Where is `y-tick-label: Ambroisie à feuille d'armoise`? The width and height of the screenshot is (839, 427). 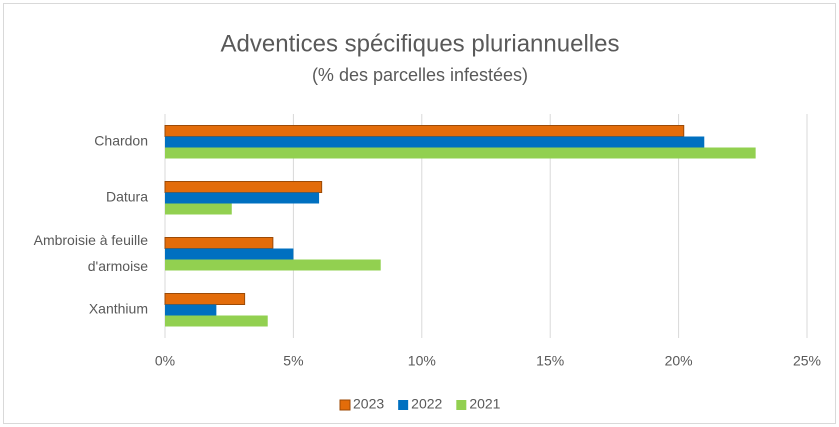
y-tick-label: Ambroisie à feuille d'armoise is located at coordinates (91, 253).